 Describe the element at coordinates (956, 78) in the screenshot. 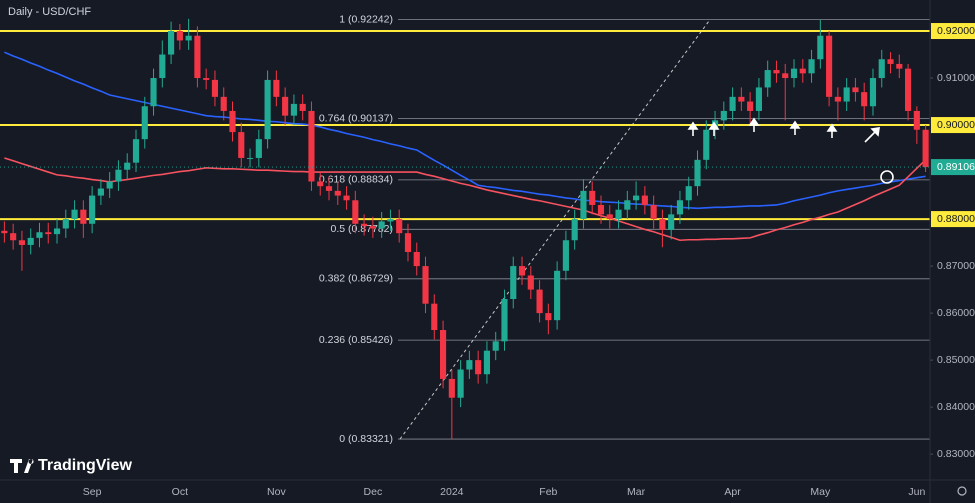

I see `y-tick-label: 0.91000` at that location.